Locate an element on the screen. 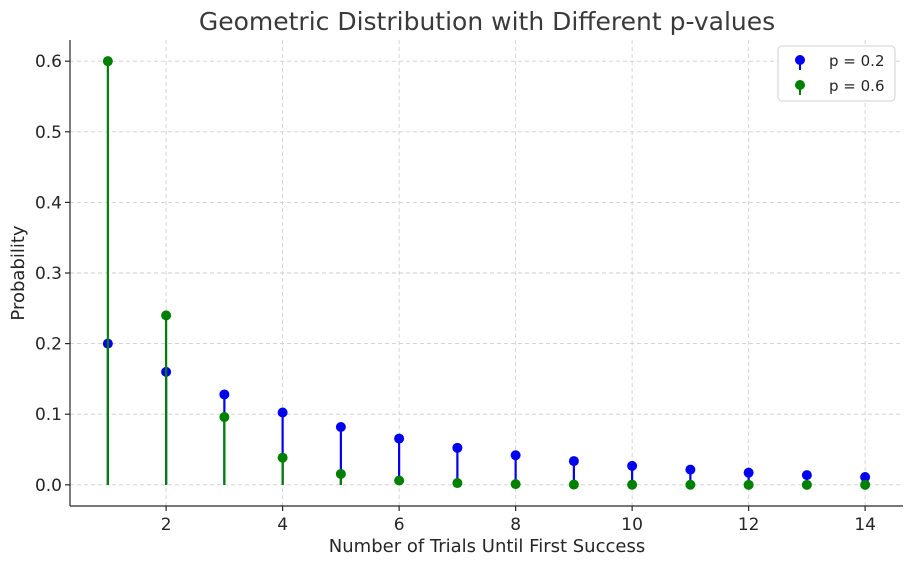  x-tick-label: 12 is located at coordinates (749, 525).